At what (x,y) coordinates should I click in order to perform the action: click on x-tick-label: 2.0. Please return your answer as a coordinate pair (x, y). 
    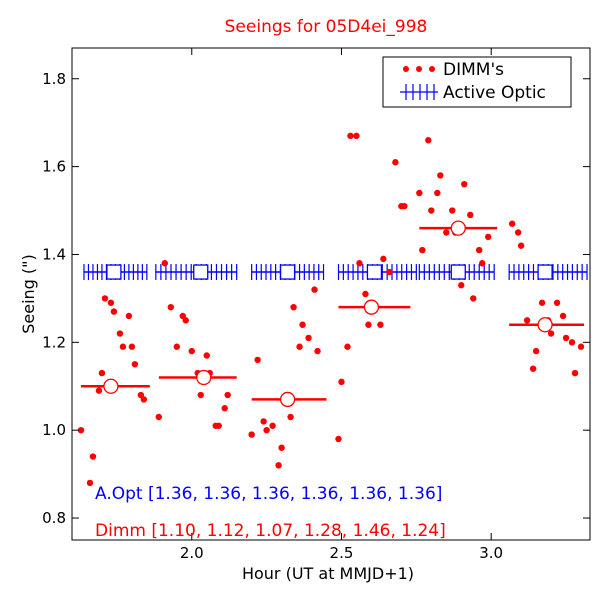
    Looking at the image, I should click on (192, 553).